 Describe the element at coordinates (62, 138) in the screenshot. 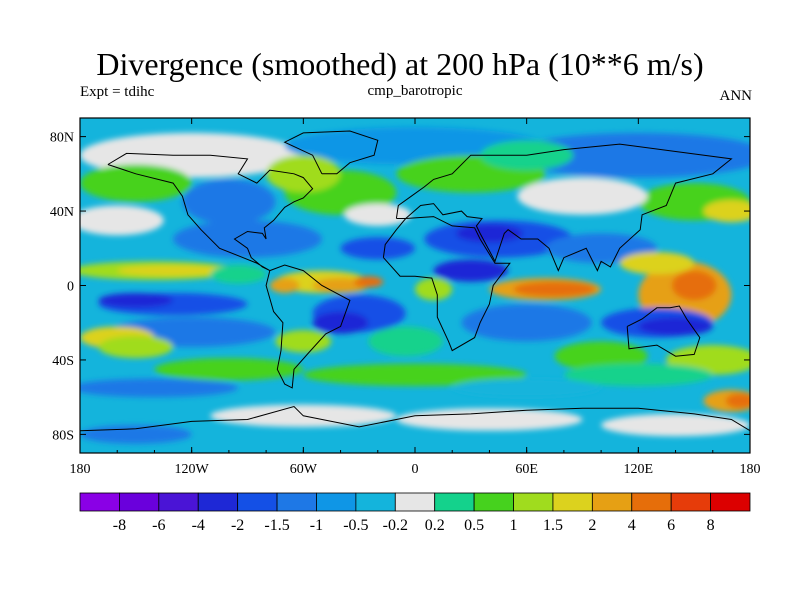

I see `y-tick-label: 80N` at that location.